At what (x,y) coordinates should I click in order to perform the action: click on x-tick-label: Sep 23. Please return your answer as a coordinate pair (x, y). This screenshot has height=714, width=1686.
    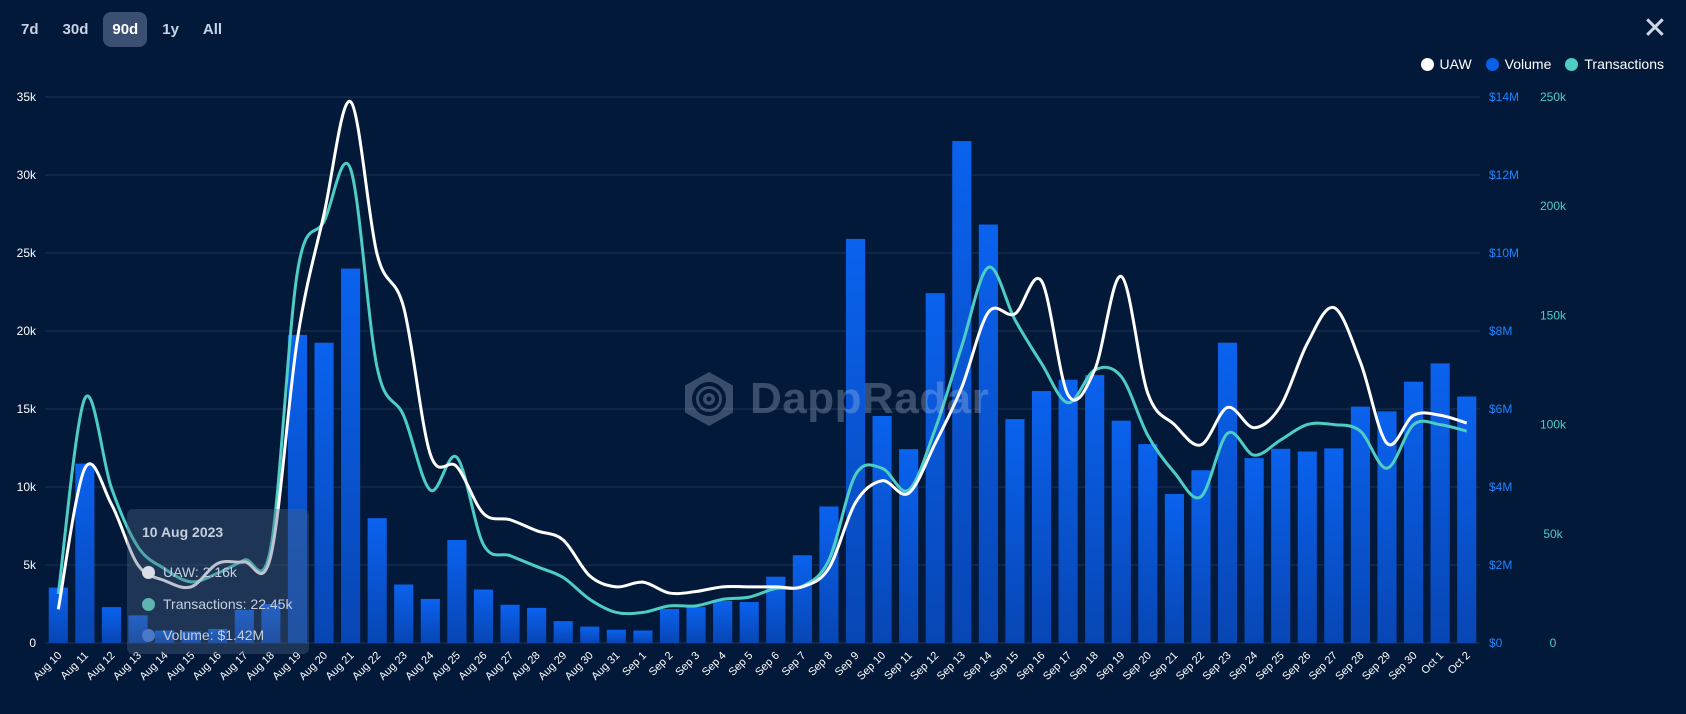
    Looking at the image, I should click on (1217, 666).